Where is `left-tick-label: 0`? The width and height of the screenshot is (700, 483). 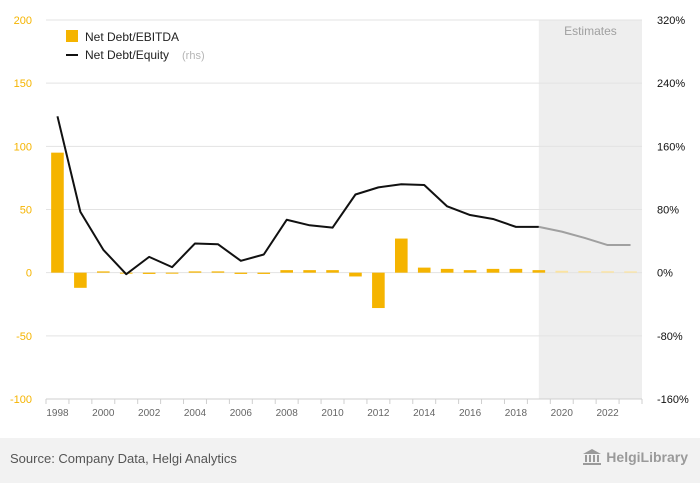 left-tick-label: 0 is located at coordinates (29, 274).